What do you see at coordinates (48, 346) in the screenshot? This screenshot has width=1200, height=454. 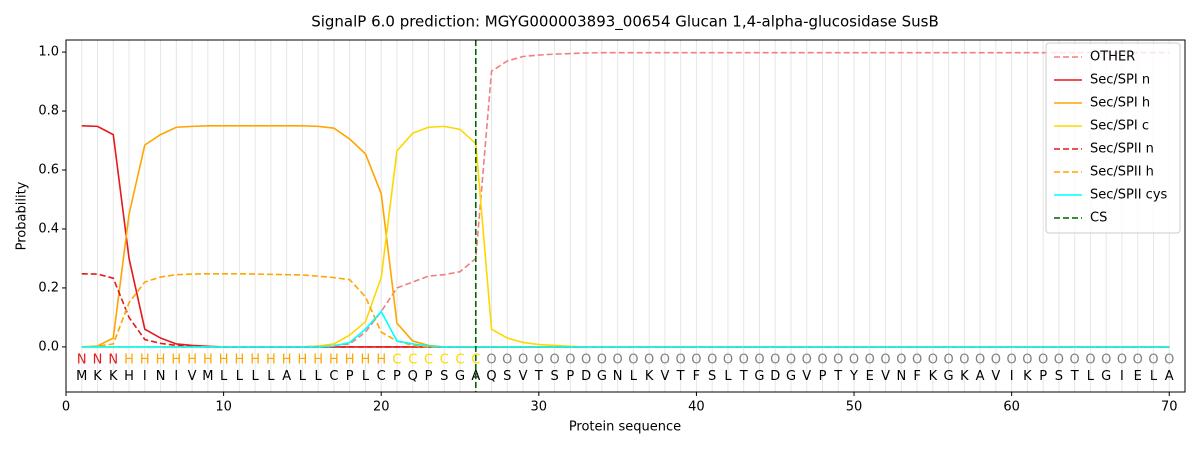 I see `y-tick-label: 0.0` at bounding box center [48, 346].